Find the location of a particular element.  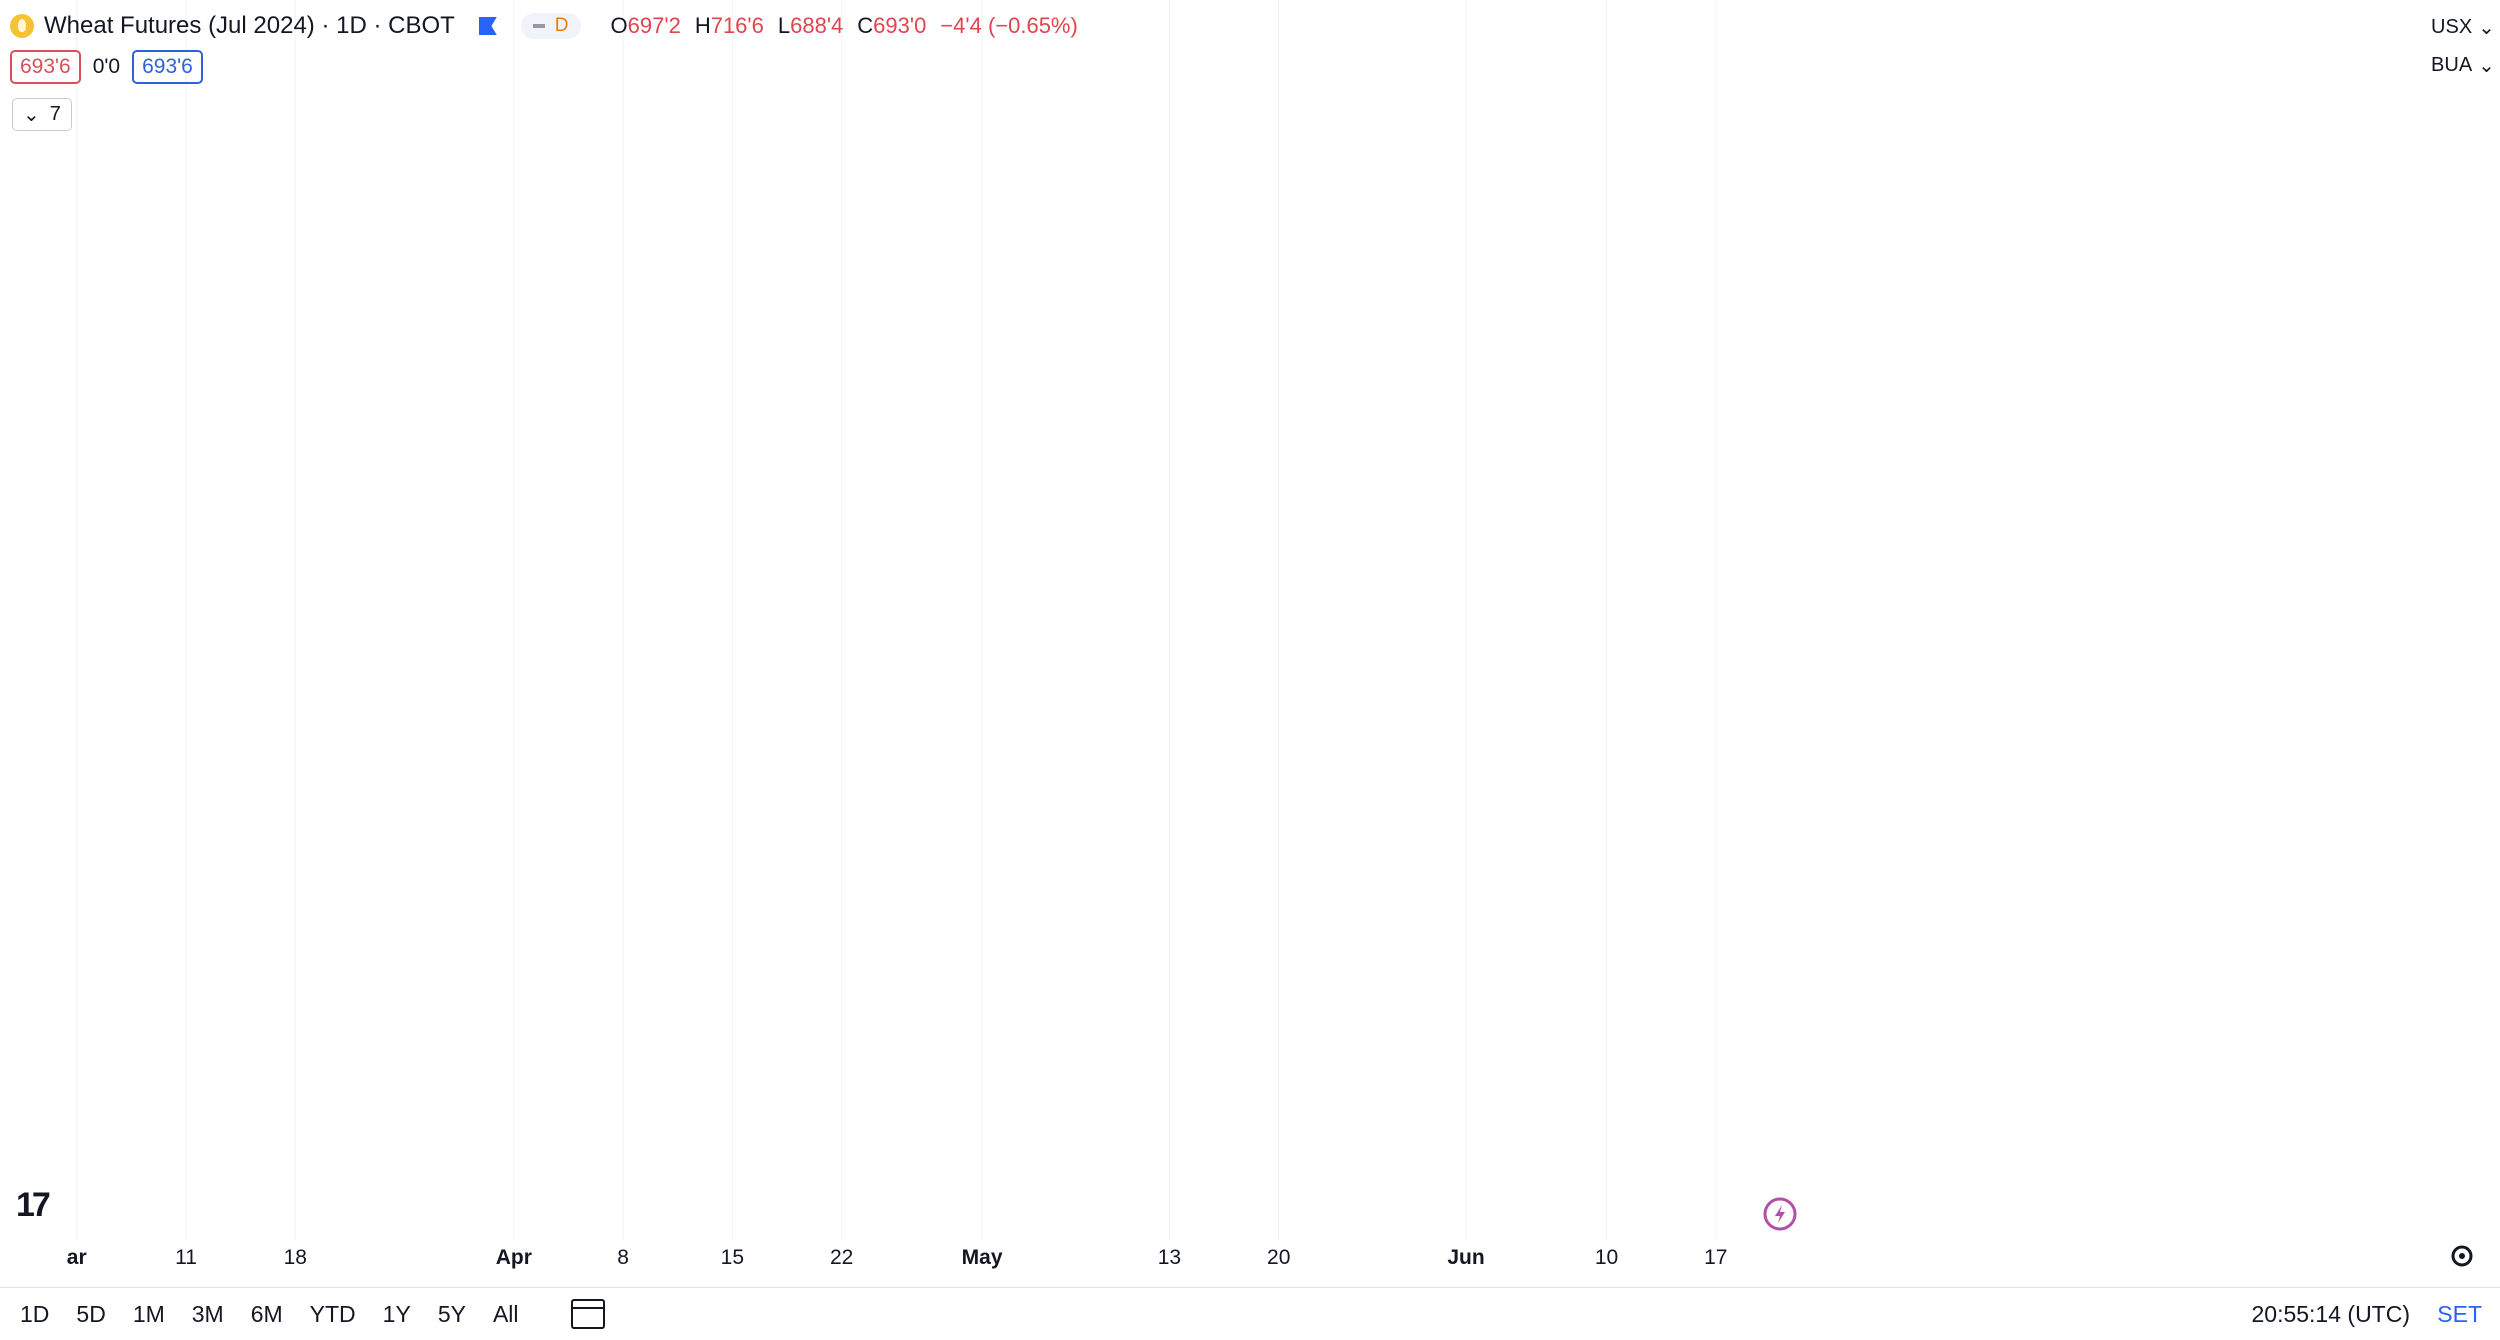

timeframe-button: 6M is located at coordinates (266, 1313).